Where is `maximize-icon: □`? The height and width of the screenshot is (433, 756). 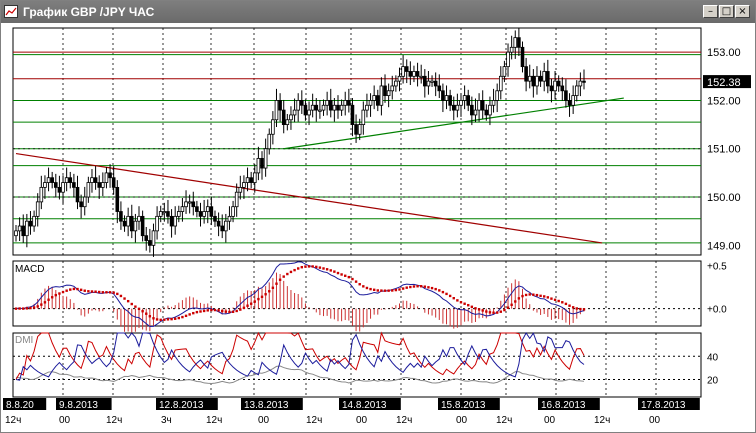 maximize-icon: □ is located at coordinates (726, 11).